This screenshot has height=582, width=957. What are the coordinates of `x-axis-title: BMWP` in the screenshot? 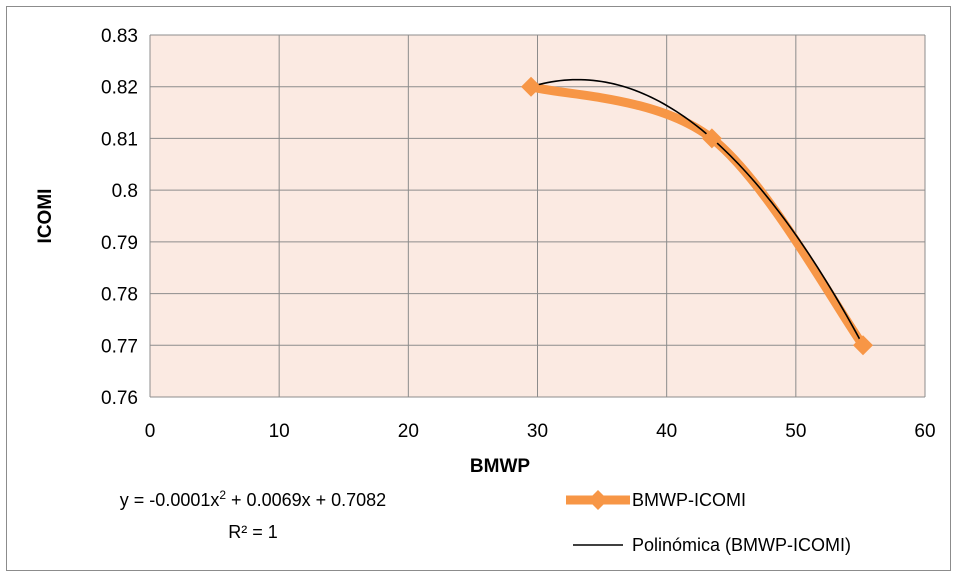 It's located at (500, 466).